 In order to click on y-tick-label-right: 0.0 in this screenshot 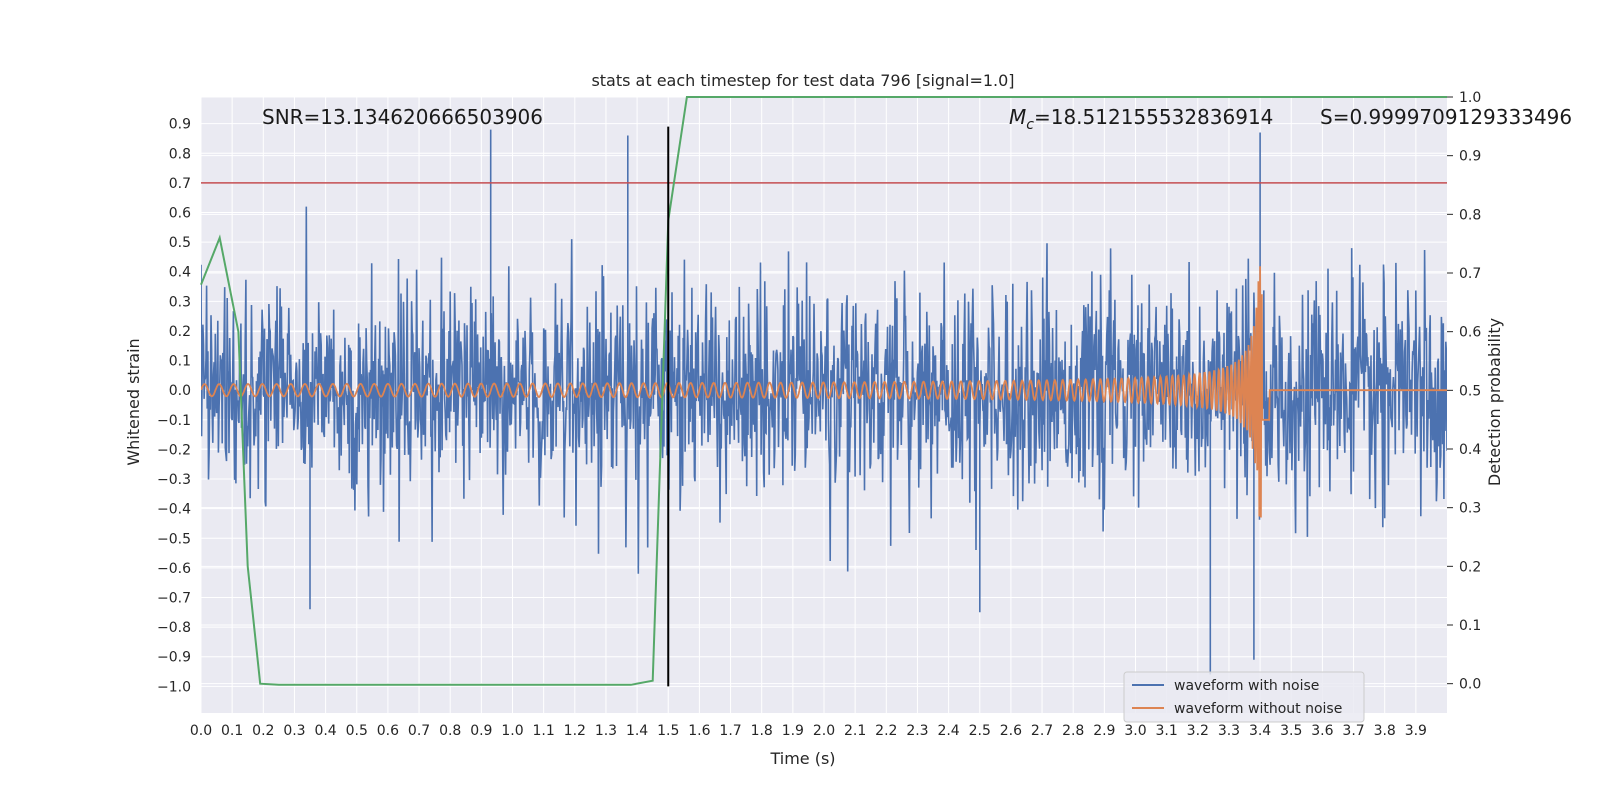, I will do `click(1470, 685)`.